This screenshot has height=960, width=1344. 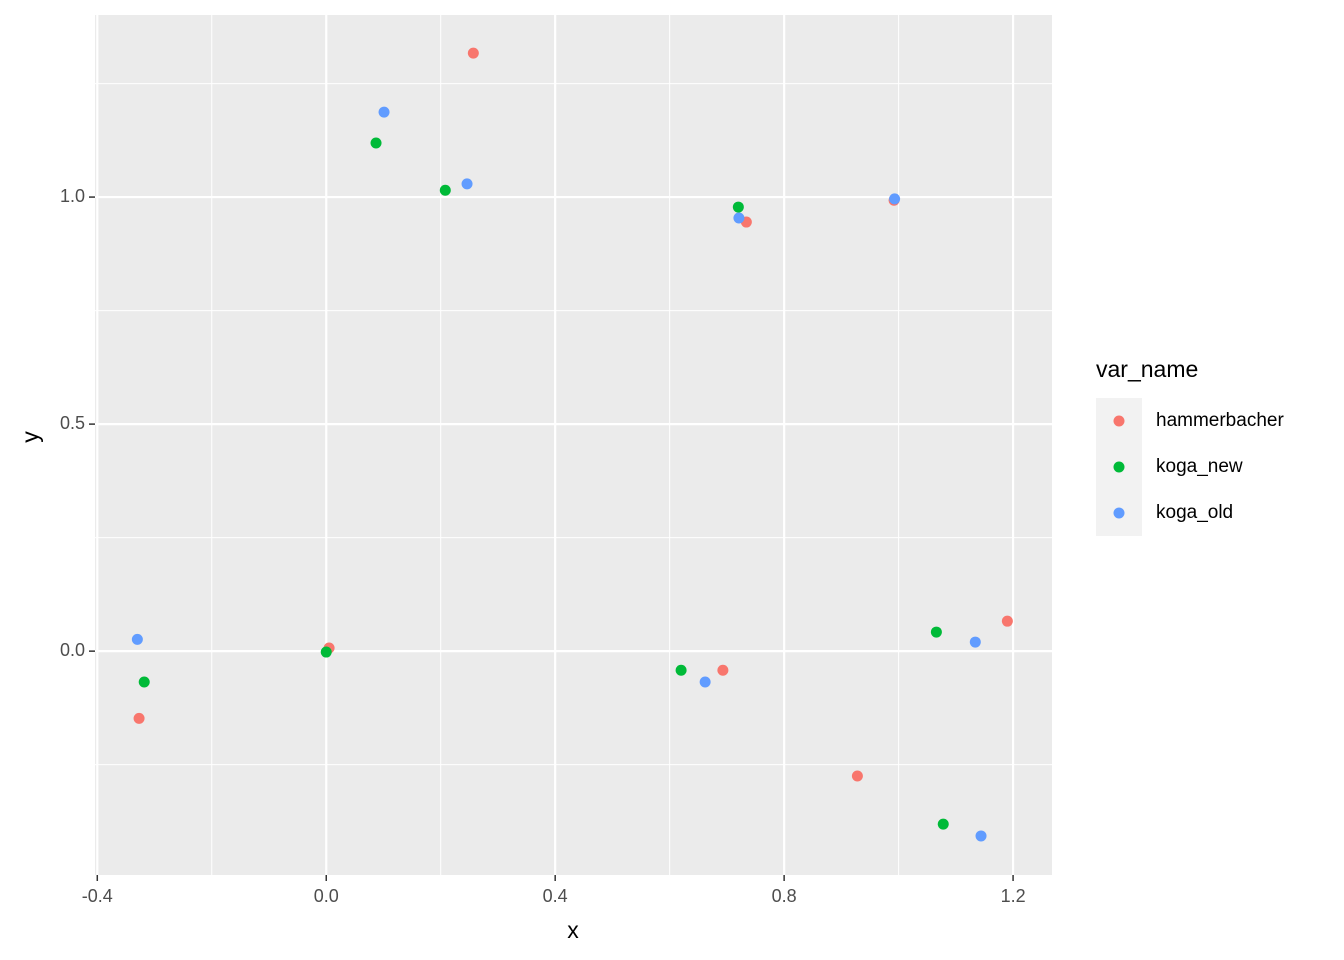 I want to click on x-tick-label: -0.4, so click(x=97, y=896).